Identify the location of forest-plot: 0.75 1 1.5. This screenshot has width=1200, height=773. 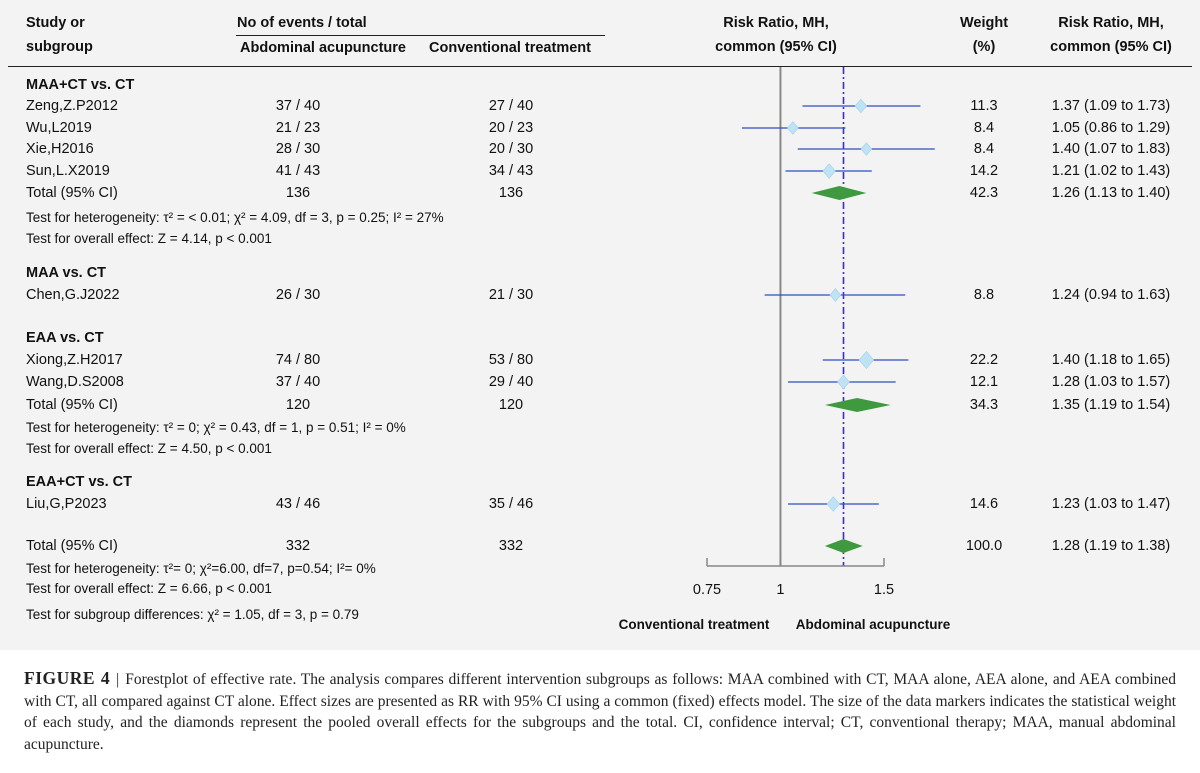
(814, 332).